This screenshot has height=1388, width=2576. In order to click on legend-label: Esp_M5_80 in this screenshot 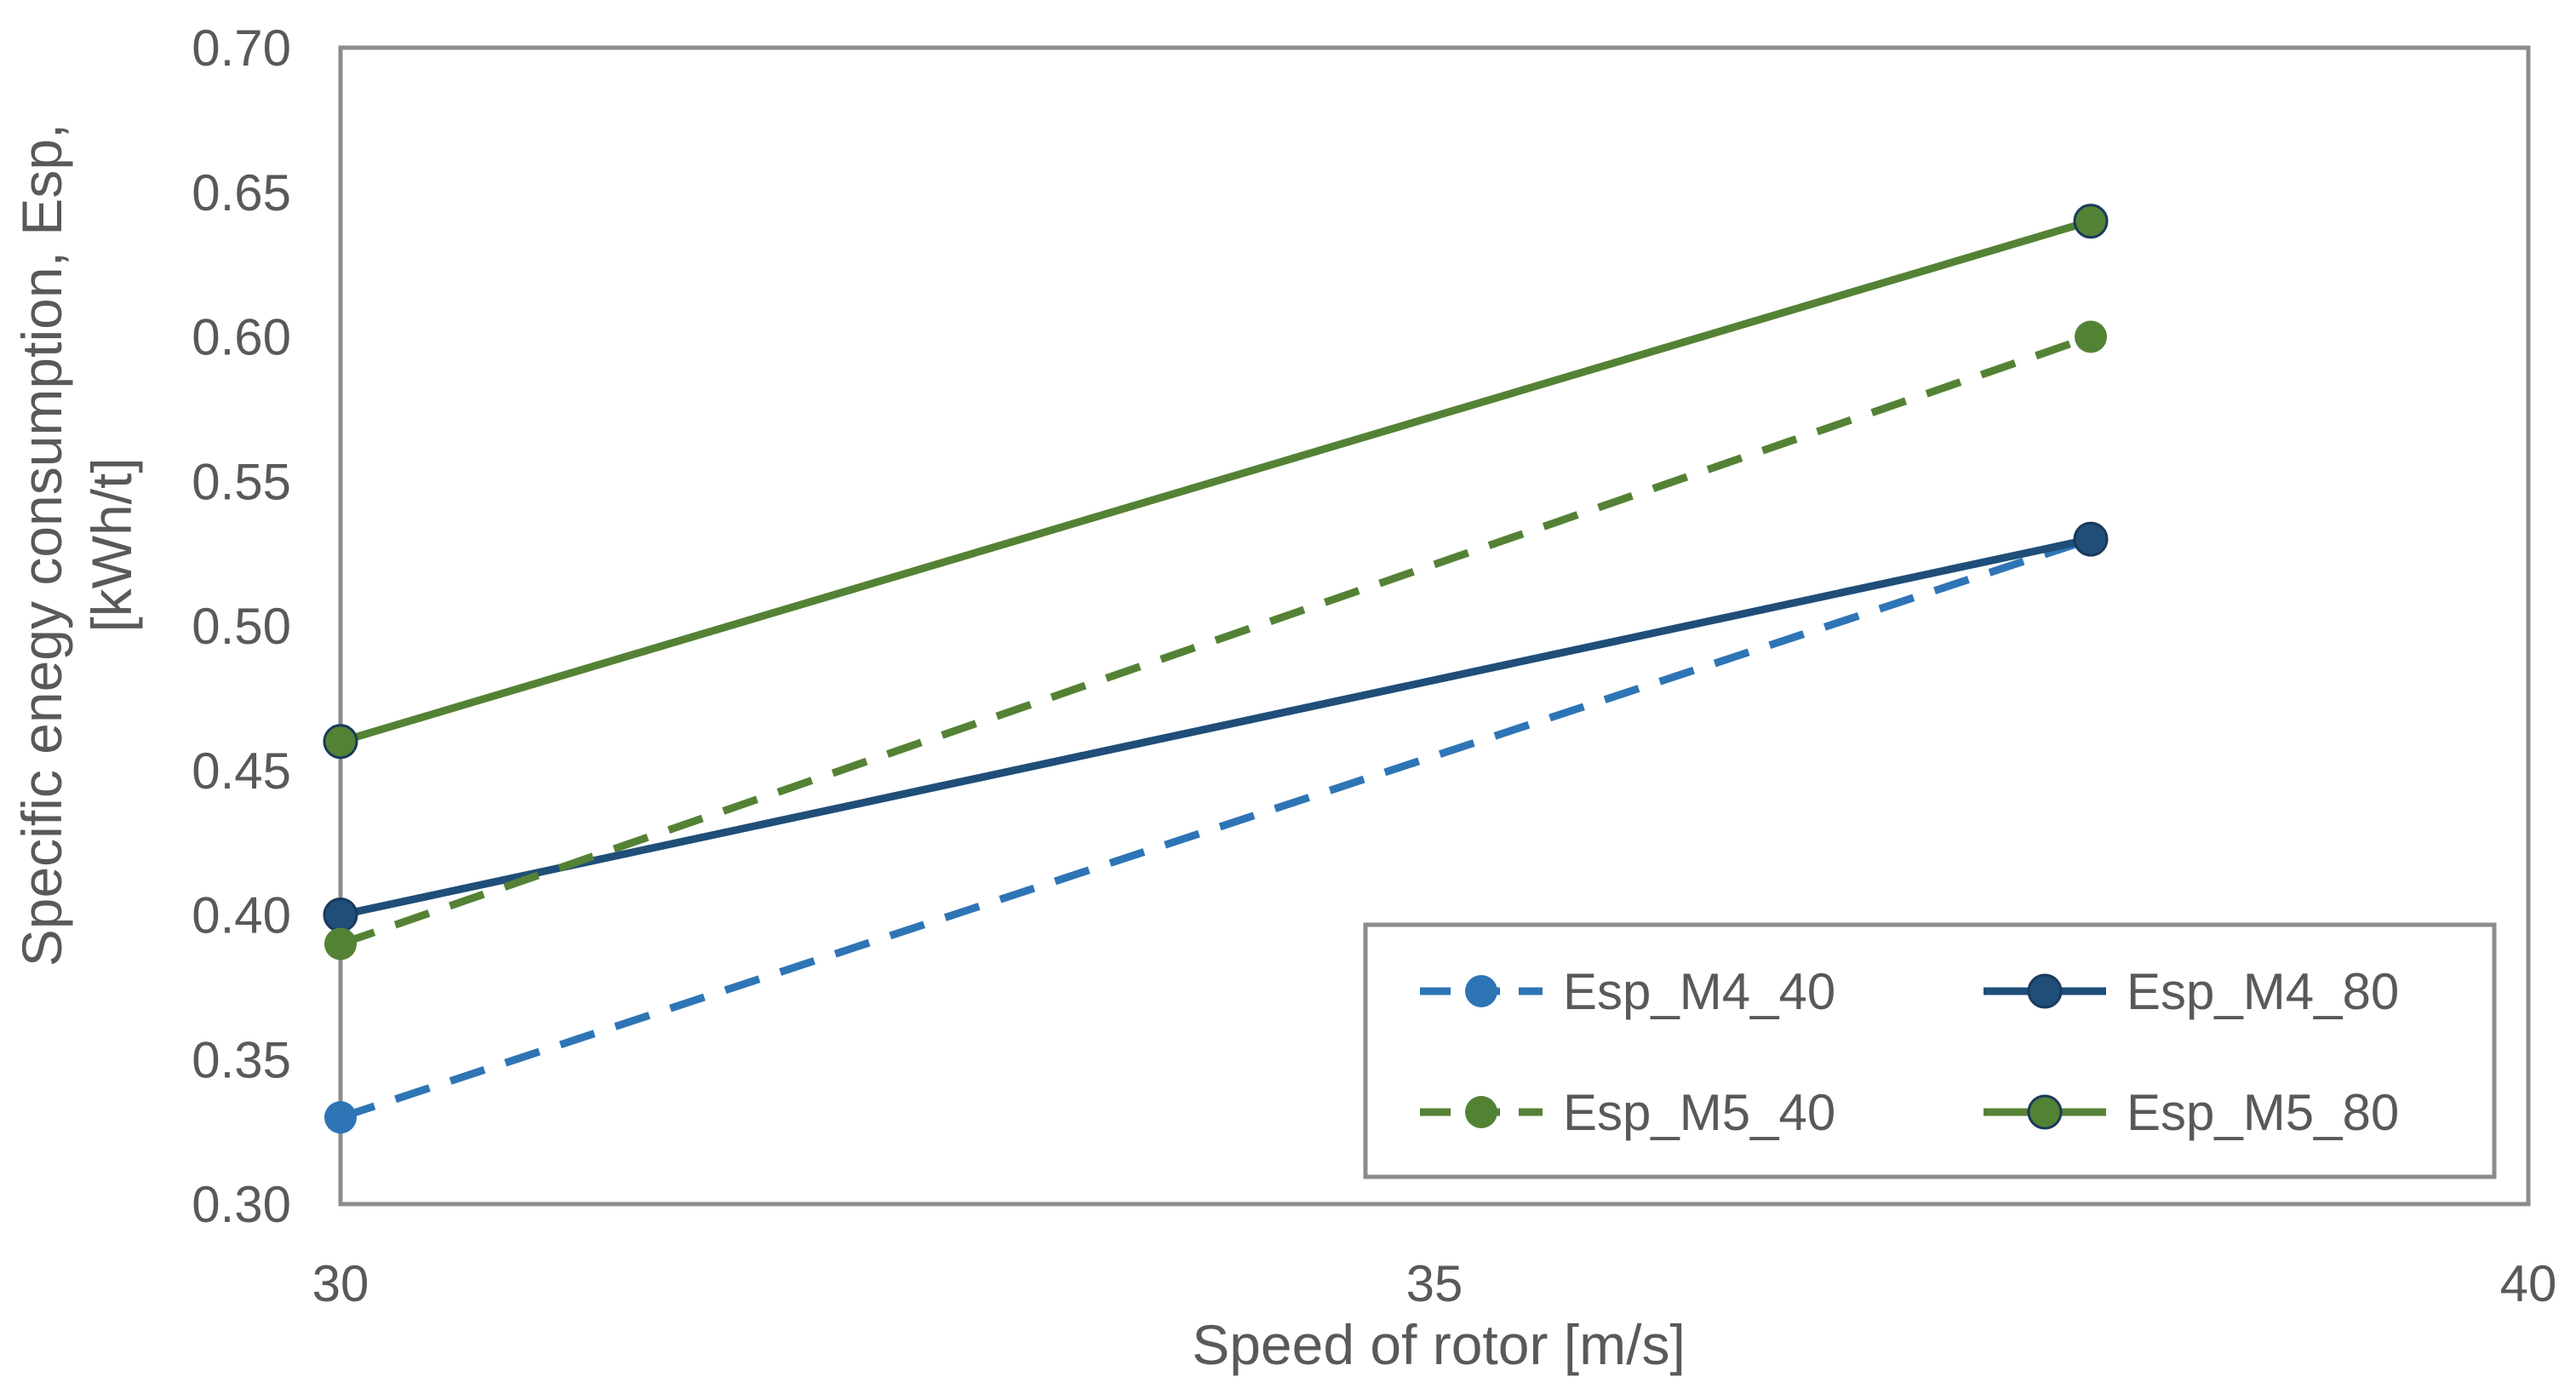, I will do `click(2263, 1112)`.